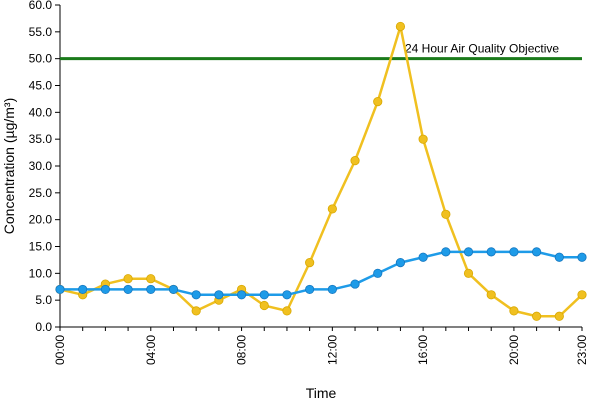 This screenshot has height=400, width=600. What do you see at coordinates (60, 350) in the screenshot?
I see `x-tick-label: 00:00` at bounding box center [60, 350].